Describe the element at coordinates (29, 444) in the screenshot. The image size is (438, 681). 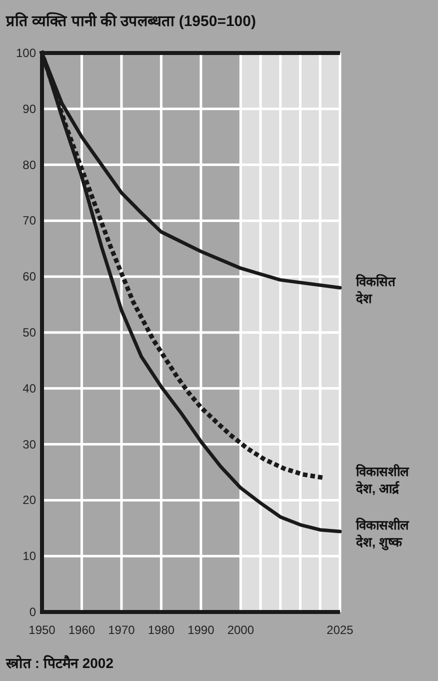
I see `y-tick-label: 30` at that location.